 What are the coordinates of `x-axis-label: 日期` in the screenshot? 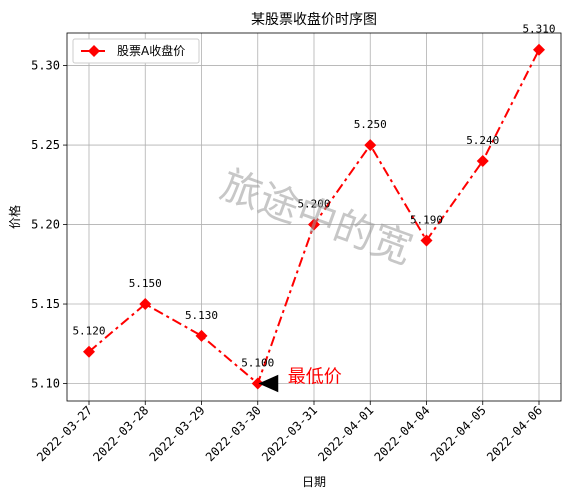 It's located at (314, 482).